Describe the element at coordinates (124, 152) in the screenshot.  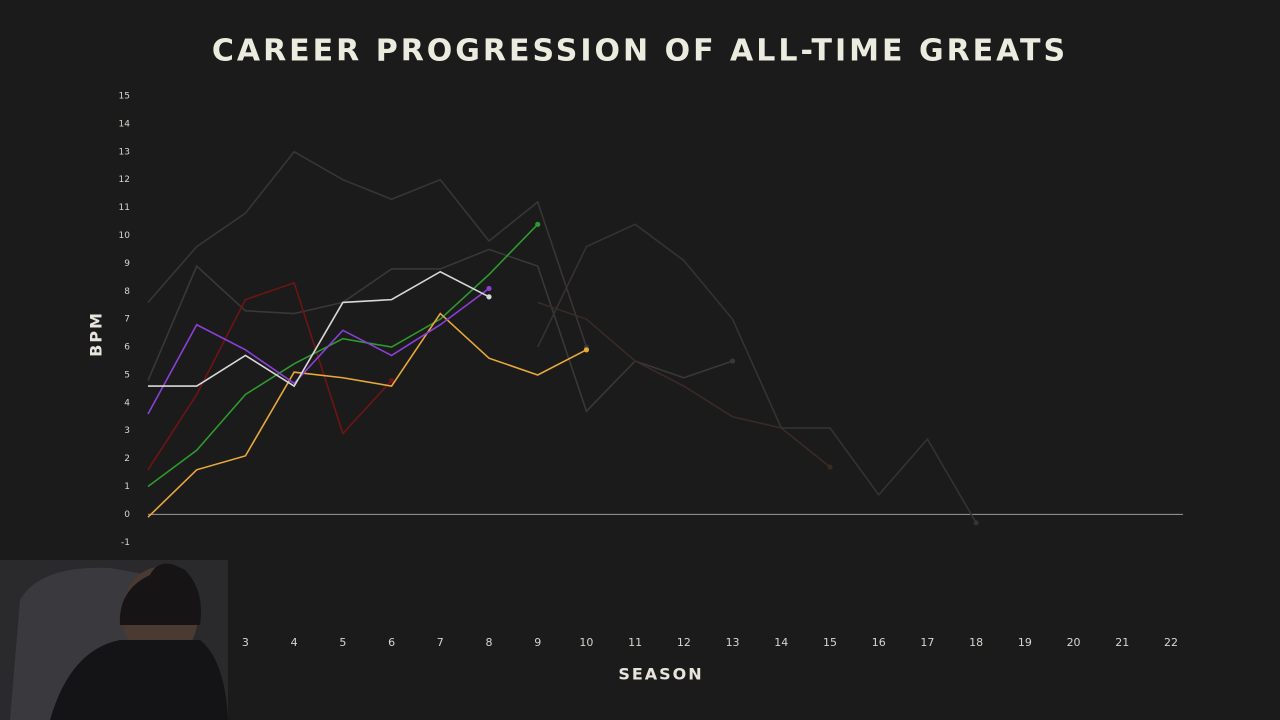
I see `y-tick-label: 13` at that location.